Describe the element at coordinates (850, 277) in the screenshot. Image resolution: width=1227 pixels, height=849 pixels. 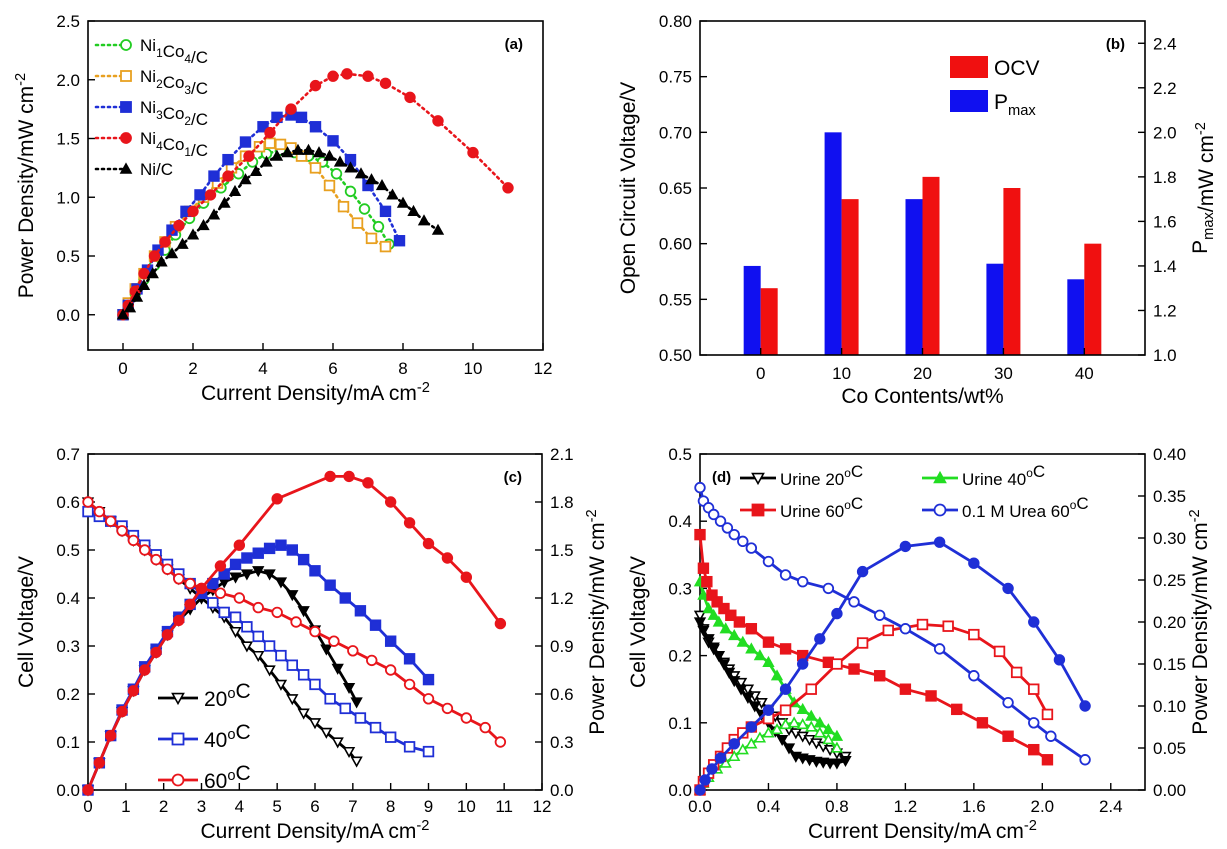
I see `bar-ocv` at that location.